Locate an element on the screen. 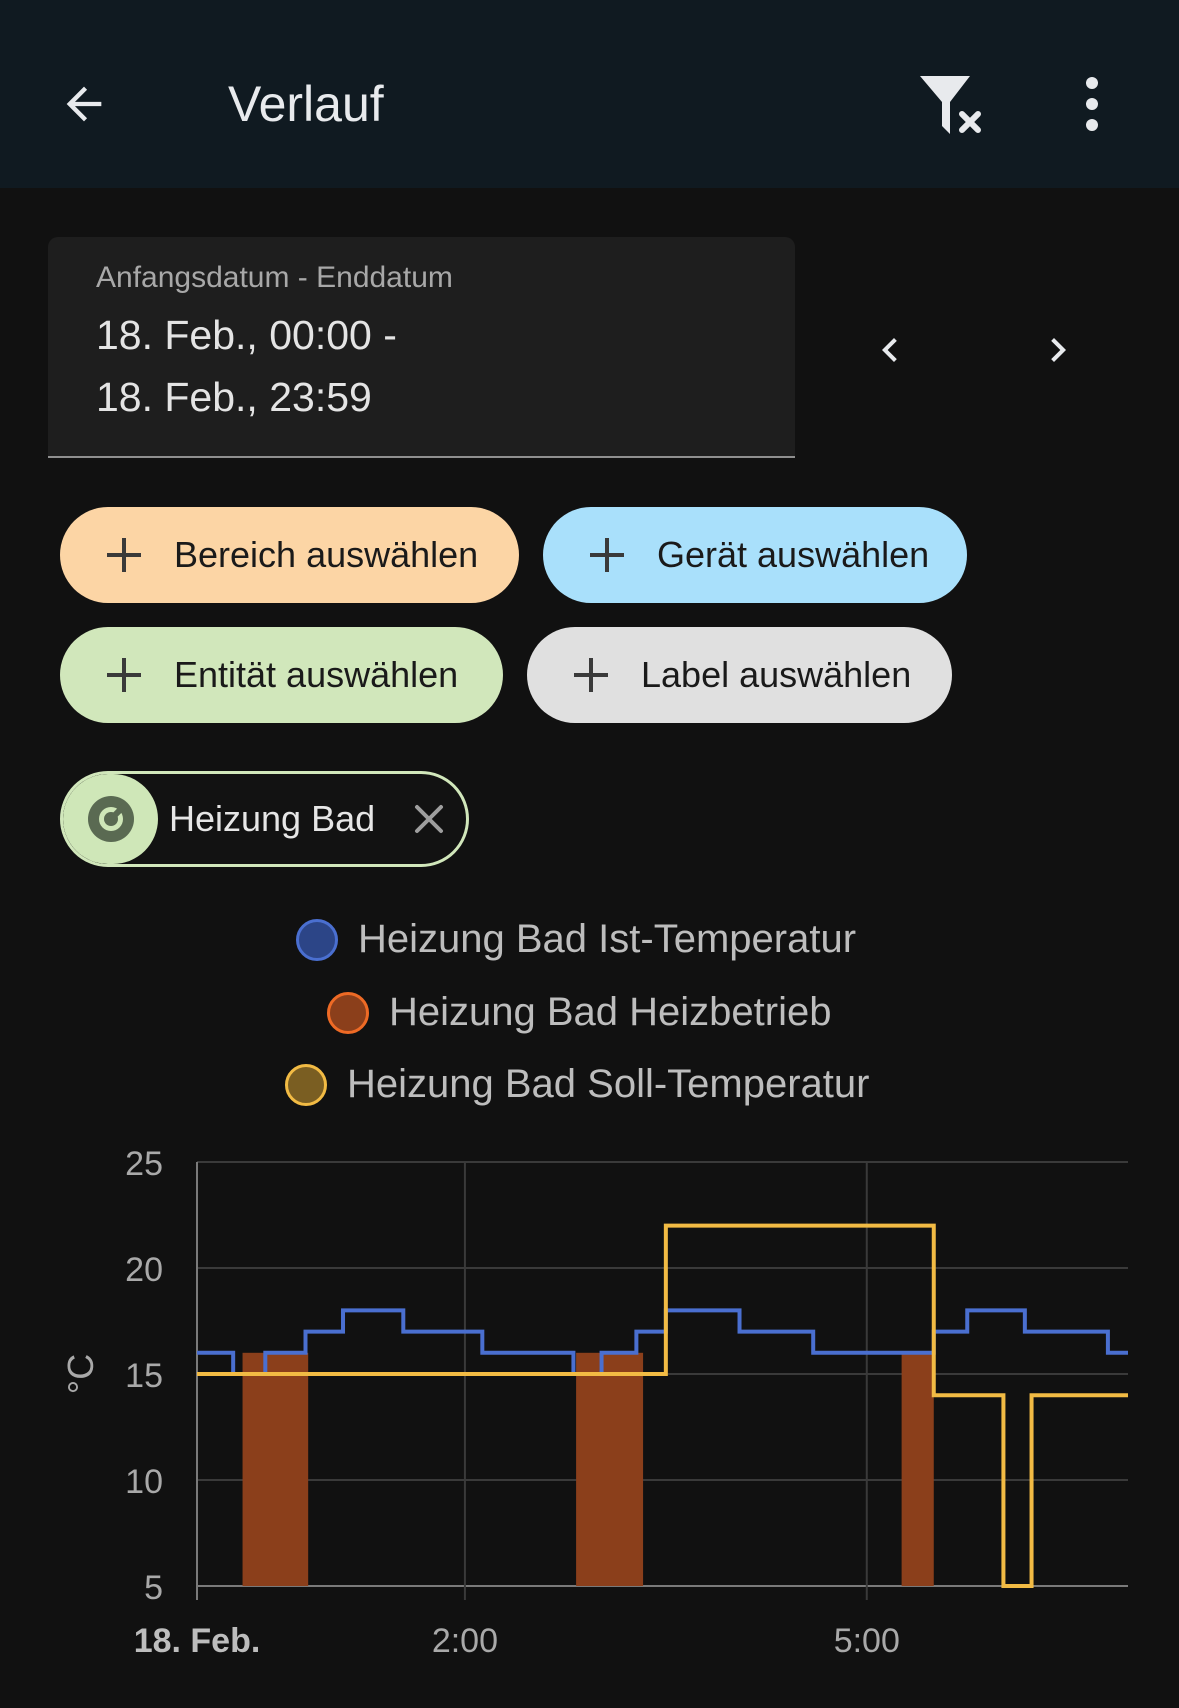  legend-item-ist-temperatur: Heizung Bad Ist-Temperatur is located at coordinates (576, 939).